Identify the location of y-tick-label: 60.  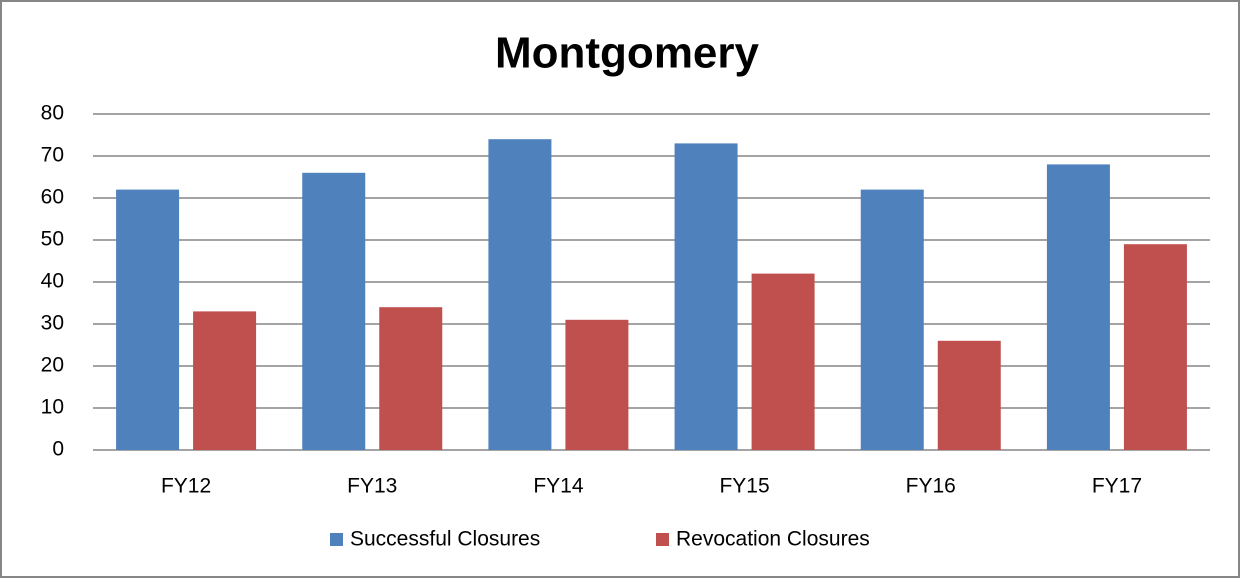
(52, 197).